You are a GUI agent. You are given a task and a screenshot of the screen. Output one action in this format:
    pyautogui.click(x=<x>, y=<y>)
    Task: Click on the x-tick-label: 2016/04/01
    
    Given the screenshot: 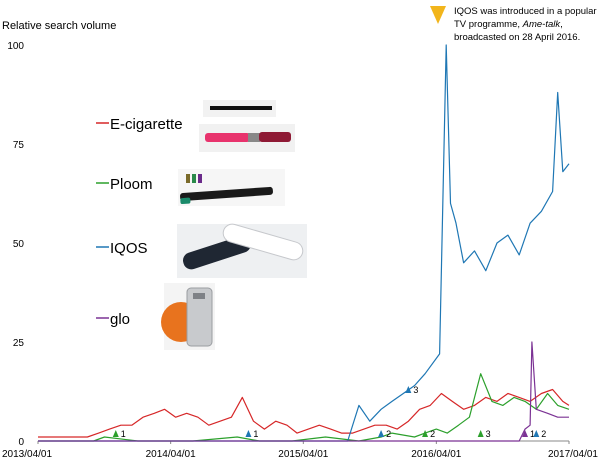 What is the action you would take?
    pyautogui.click(x=436, y=454)
    